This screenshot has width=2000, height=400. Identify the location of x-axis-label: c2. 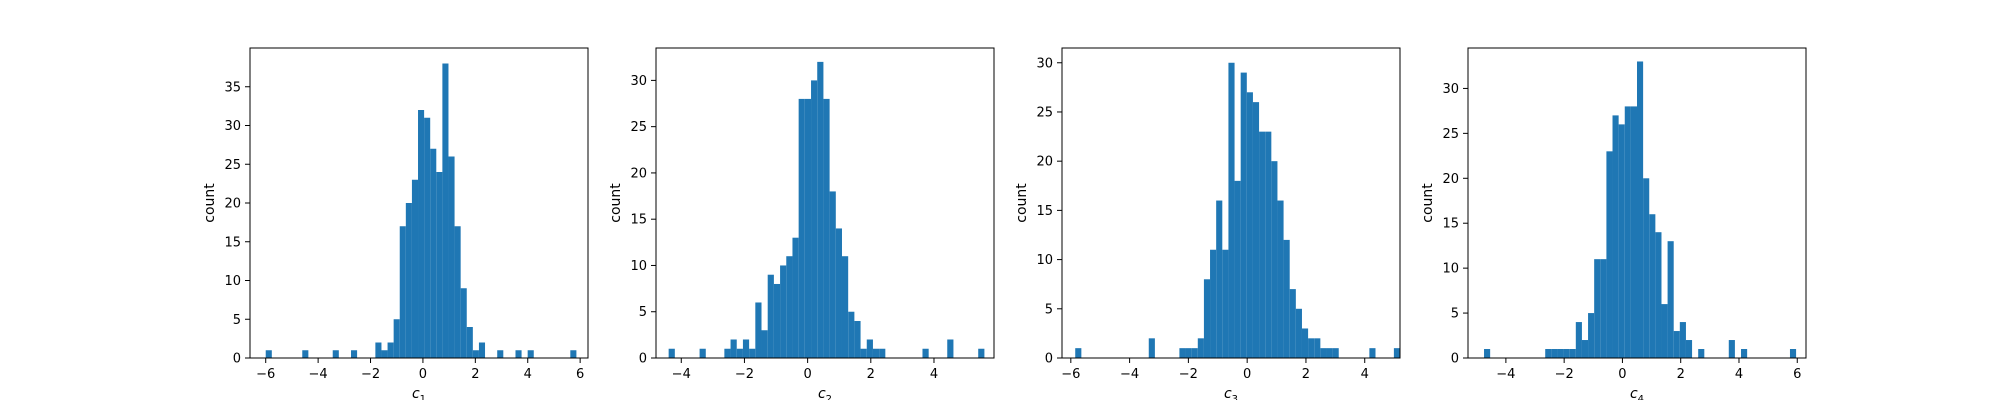
(825, 393).